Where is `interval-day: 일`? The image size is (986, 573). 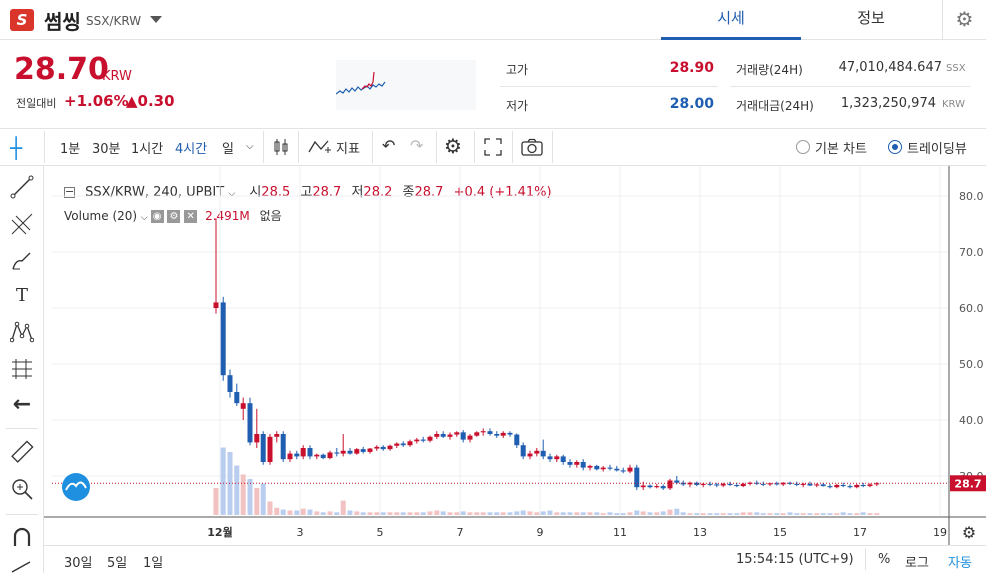
interval-day: 일 is located at coordinates (228, 149).